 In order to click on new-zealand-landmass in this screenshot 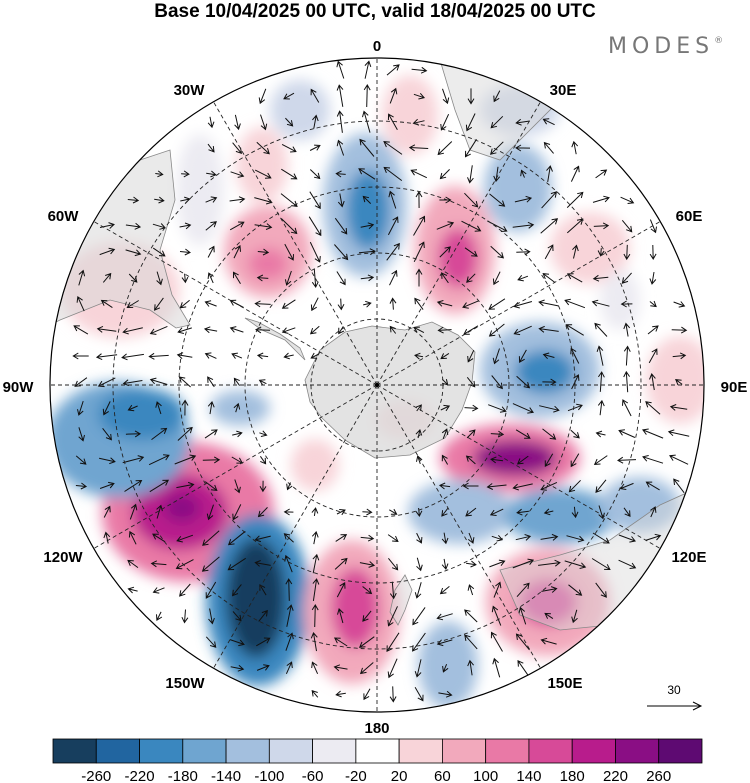, I will do `click(401, 600)`.